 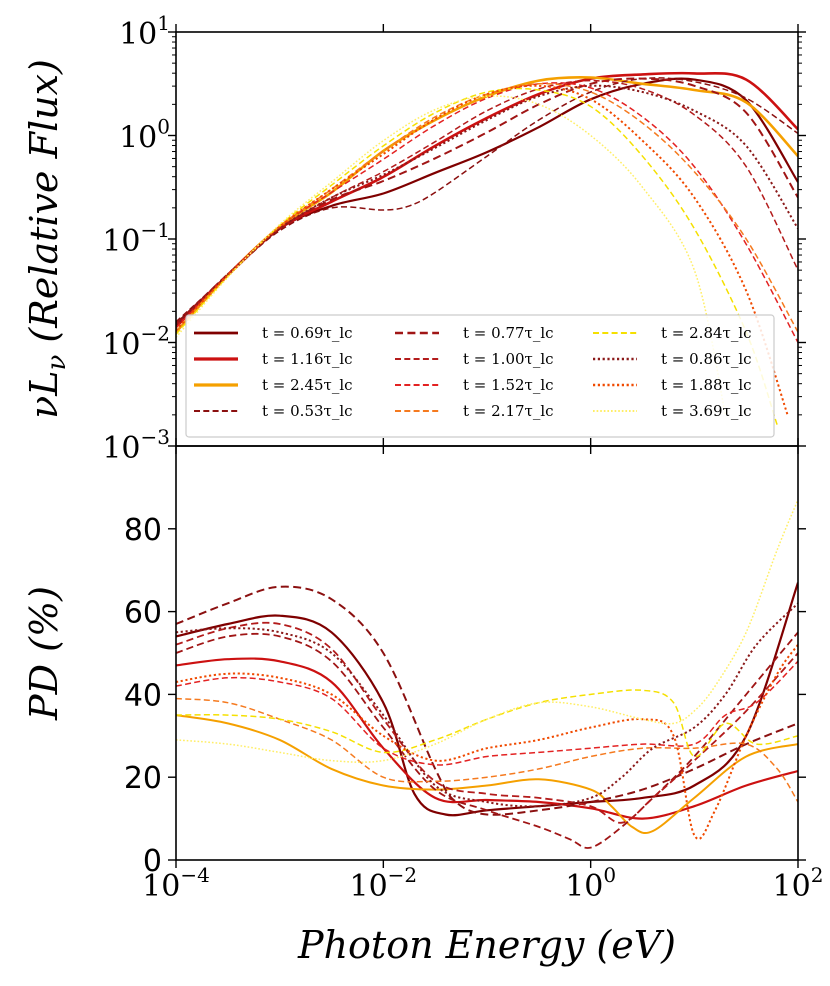 I want to click on flux-y-tick-label: 10¹, so click(x=144, y=31).